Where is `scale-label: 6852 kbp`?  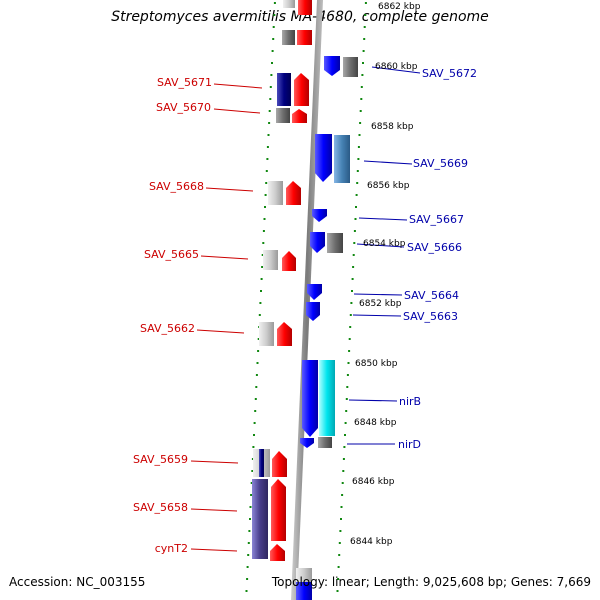
scale-label: 6852 kbp is located at coordinates (380, 304).